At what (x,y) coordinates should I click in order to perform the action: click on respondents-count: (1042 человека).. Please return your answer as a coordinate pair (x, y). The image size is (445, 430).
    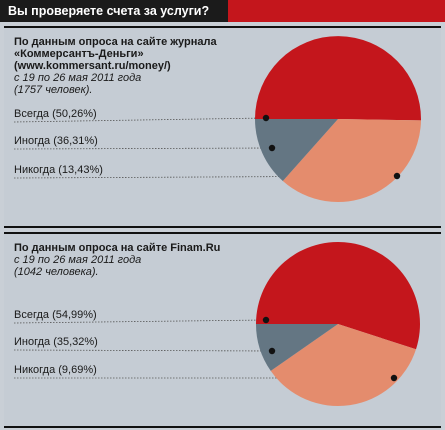
    Looking at the image, I should click on (56, 272).